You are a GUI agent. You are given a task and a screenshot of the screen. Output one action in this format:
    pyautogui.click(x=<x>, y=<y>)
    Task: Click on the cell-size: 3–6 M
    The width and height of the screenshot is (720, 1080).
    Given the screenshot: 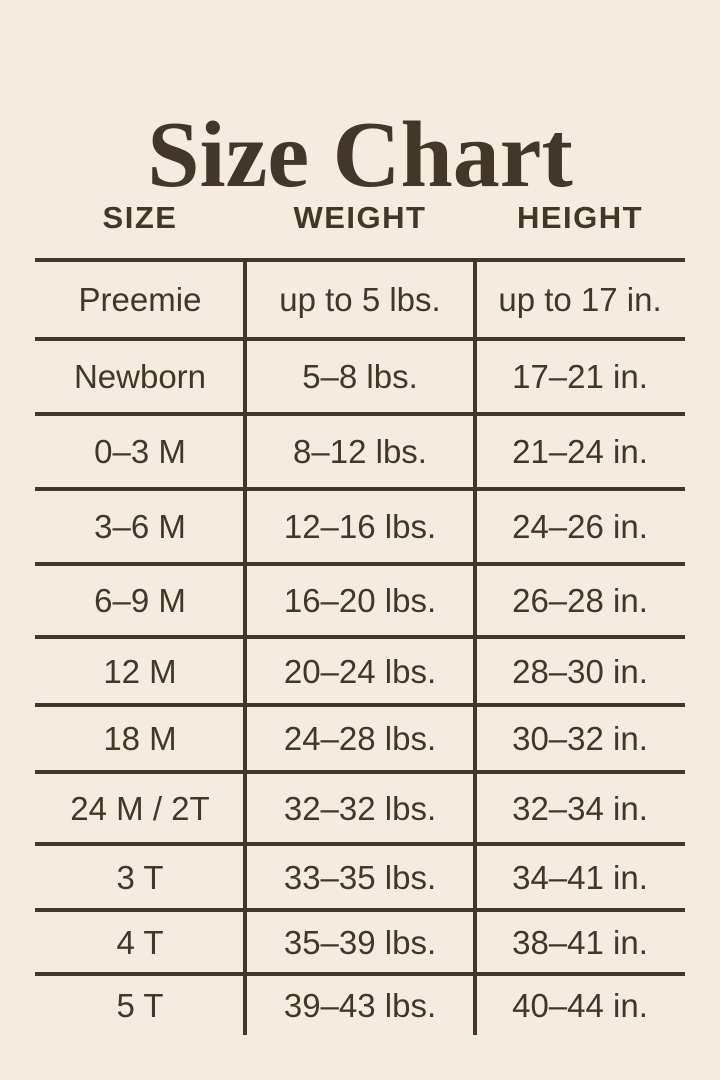 What is the action you would take?
    pyautogui.click(x=140, y=526)
    